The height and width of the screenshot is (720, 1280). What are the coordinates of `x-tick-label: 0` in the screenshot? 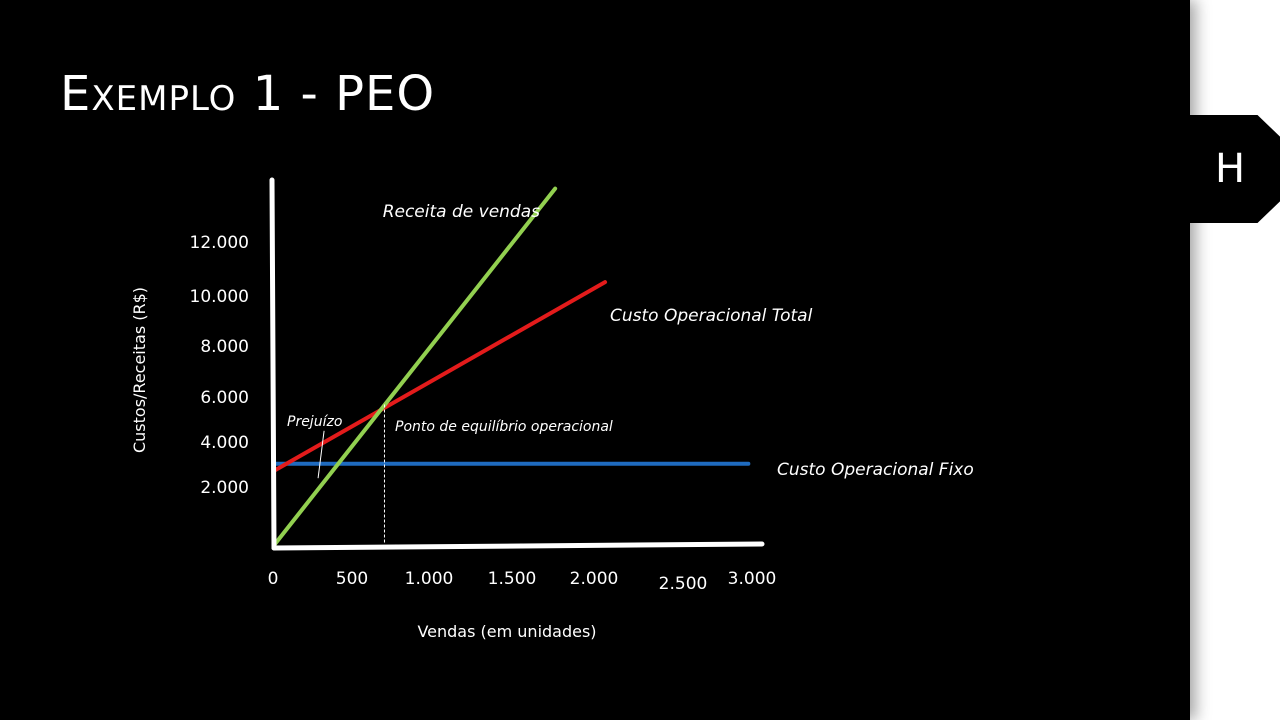 It's located at (273, 579).